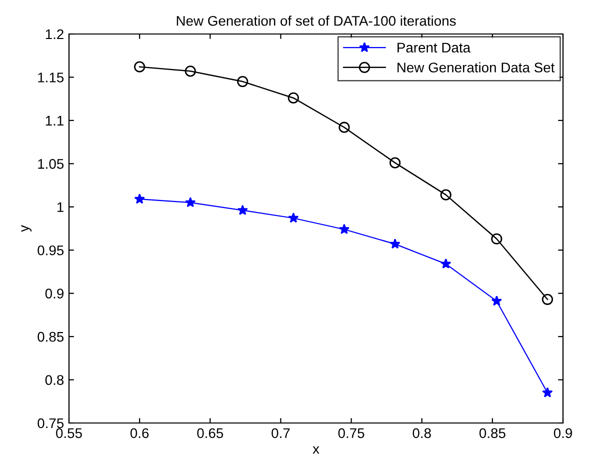  What do you see at coordinates (316, 21) in the screenshot?
I see `chart-title: New Generation of set of DATA-100 iterations` at bounding box center [316, 21].